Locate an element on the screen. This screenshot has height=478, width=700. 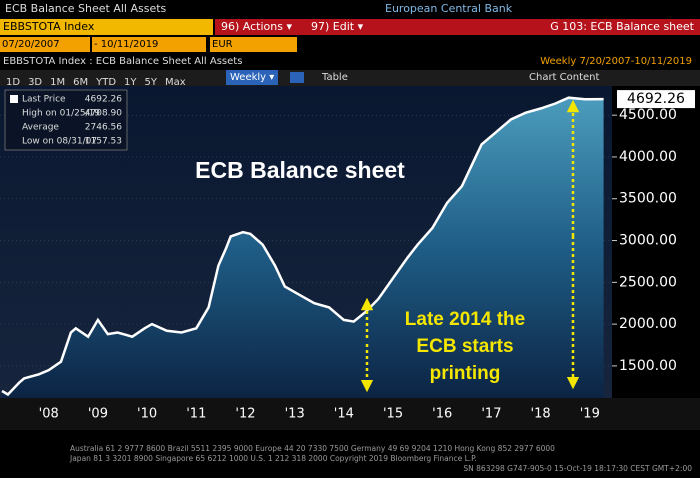
period: Weekly 7/20/2007-10/11/2019 is located at coordinates (616, 61).